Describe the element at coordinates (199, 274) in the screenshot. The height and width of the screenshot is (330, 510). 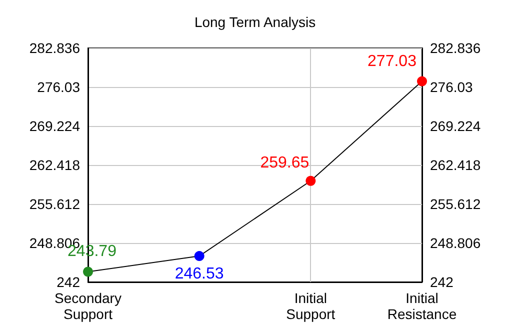
I see `data-label: 246.53` at that location.